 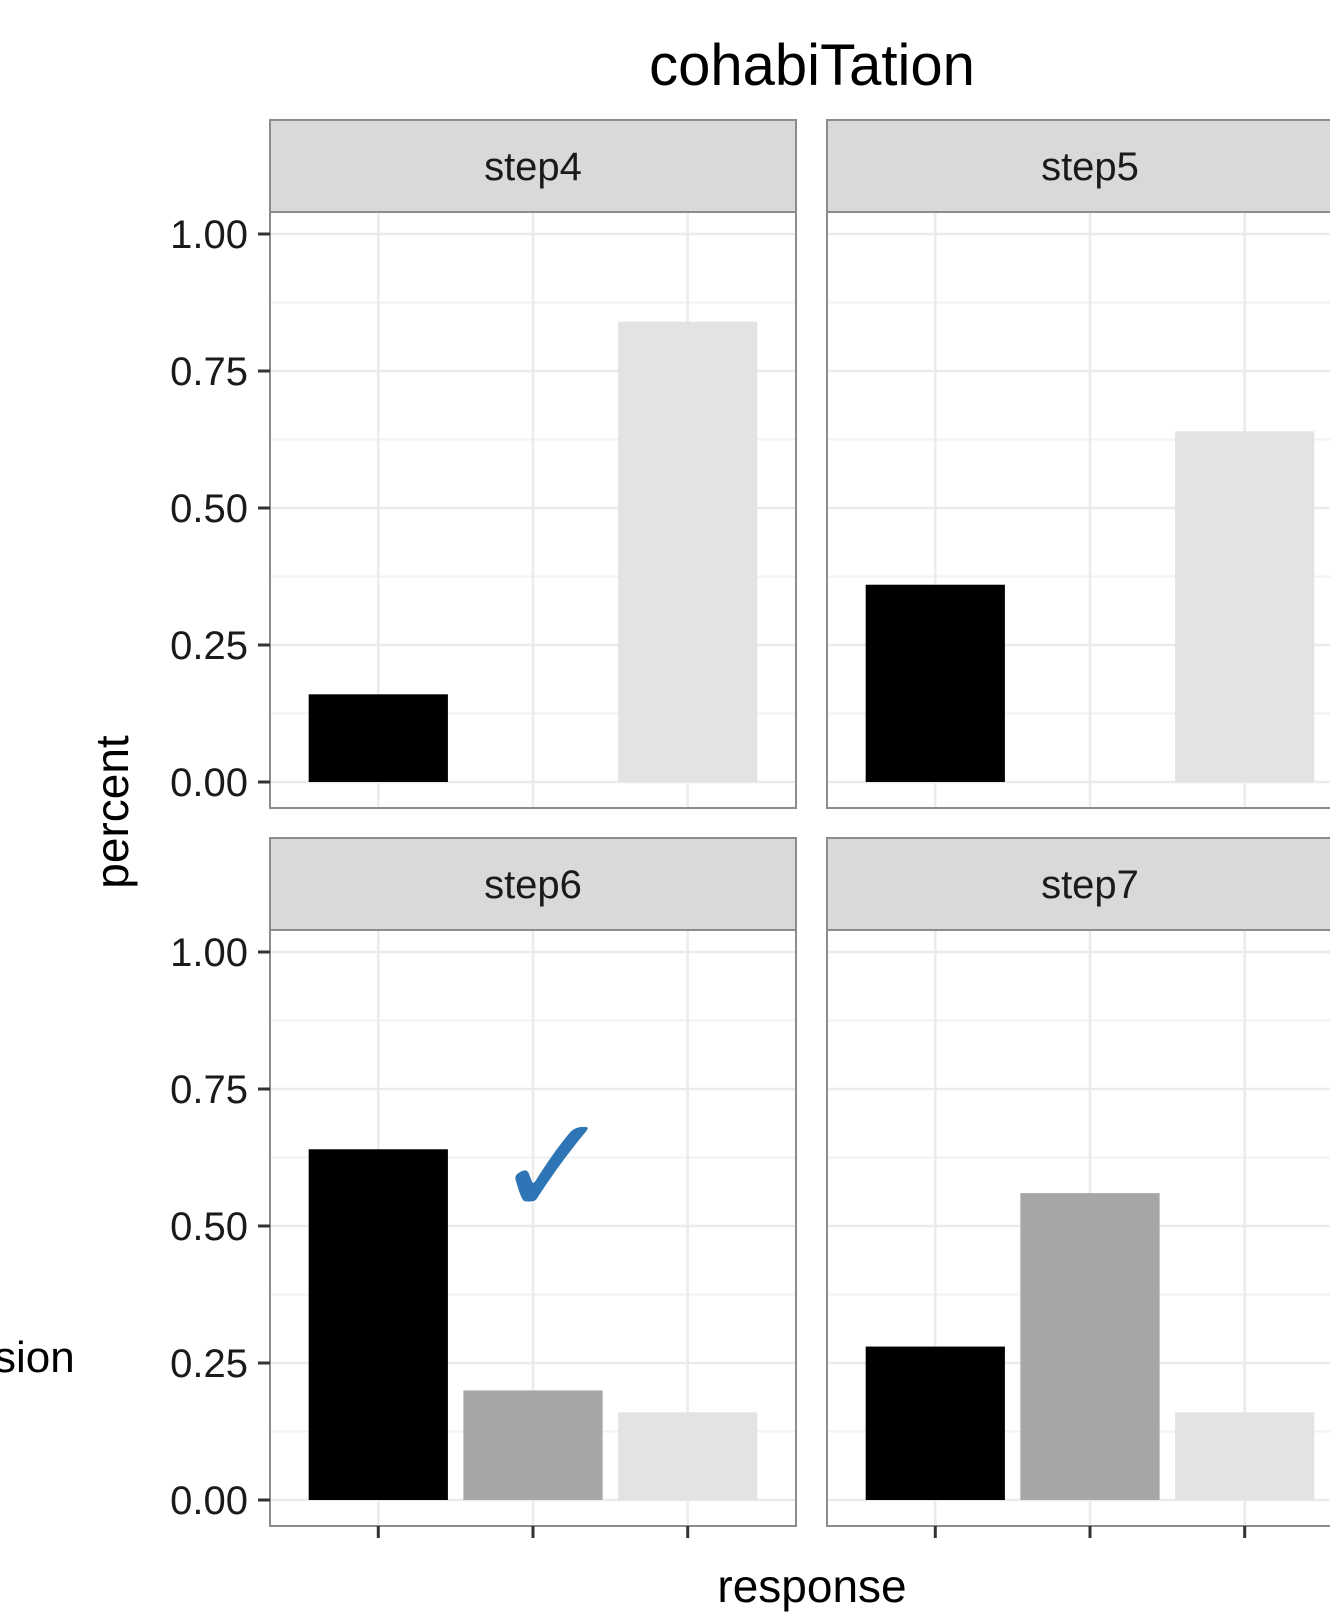 What do you see at coordinates (378, 738) in the screenshot?
I see `bar-step4-cat1` at bounding box center [378, 738].